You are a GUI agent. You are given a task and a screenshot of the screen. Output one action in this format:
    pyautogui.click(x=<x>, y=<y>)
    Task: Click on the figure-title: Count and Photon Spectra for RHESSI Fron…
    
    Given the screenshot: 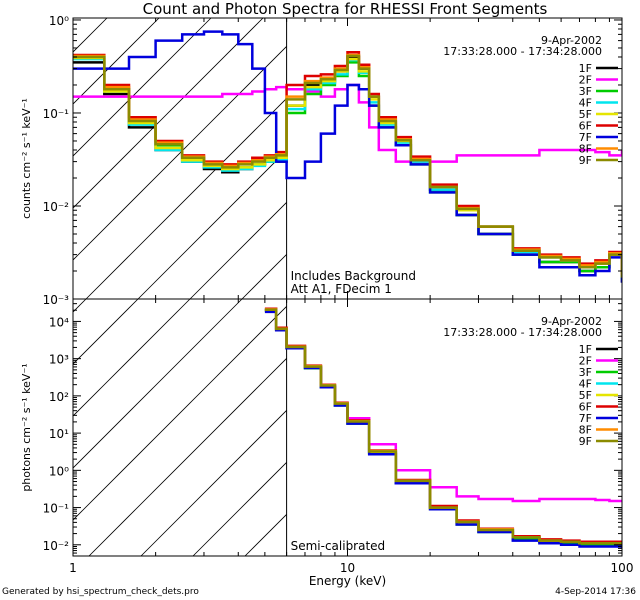 What is the action you would take?
    pyautogui.click(x=345, y=9)
    